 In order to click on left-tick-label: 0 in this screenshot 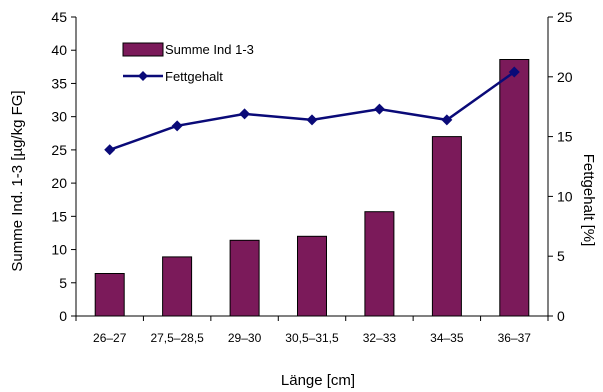, I will do `click(63, 316)`.